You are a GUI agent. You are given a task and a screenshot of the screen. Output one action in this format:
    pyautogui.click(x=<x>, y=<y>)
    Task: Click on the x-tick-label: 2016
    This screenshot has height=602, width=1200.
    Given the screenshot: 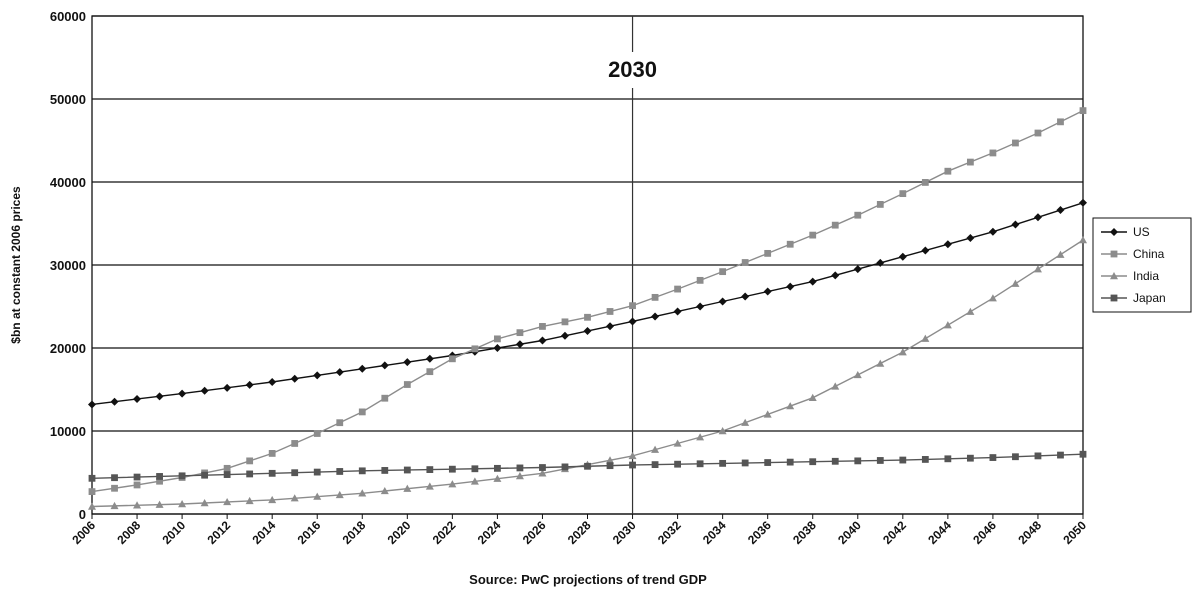 What is the action you would take?
    pyautogui.click(x=309, y=532)
    